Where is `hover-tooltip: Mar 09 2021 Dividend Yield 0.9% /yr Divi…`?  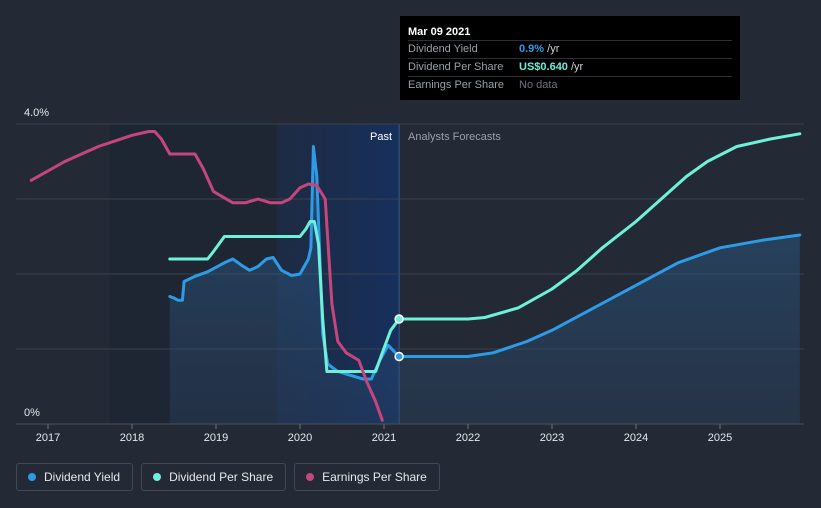
hover-tooltip: Mar 09 2021 Dividend Yield 0.9% /yr Divi… is located at coordinates (570, 58).